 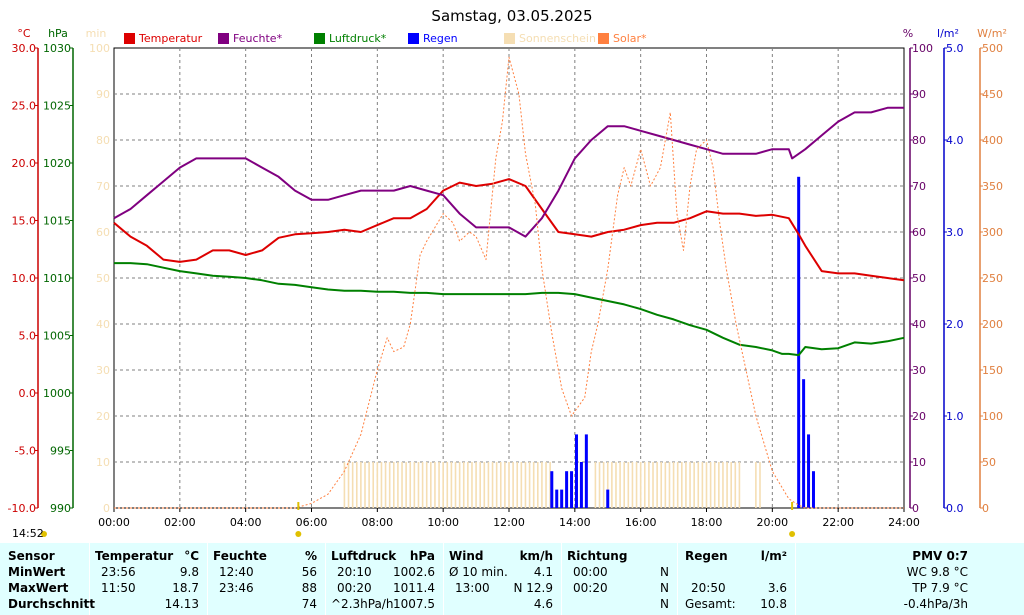 What do you see at coordinates (955, 324) in the screenshot?
I see `rain-tick-label: 2.0` at bounding box center [955, 324].